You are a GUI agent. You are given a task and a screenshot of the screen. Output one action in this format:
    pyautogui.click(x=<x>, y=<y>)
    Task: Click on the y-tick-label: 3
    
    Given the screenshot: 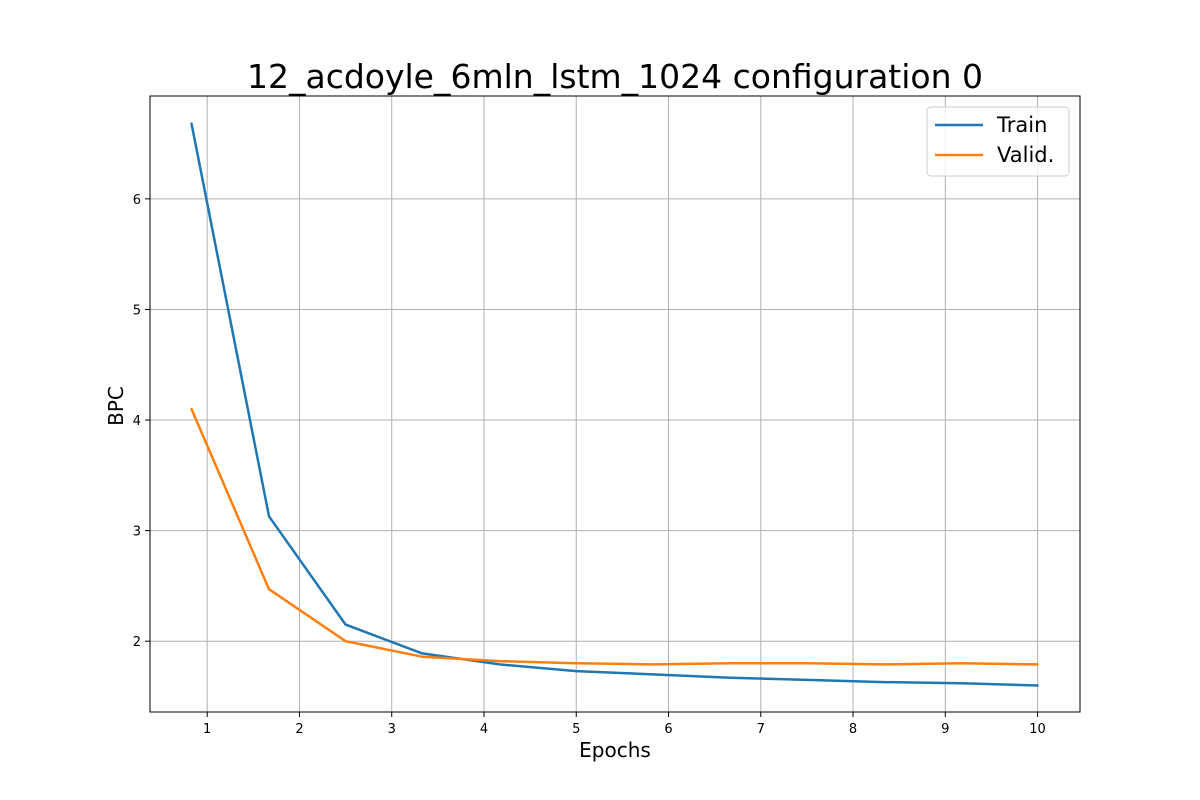 What is the action you would take?
    pyautogui.click(x=137, y=532)
    